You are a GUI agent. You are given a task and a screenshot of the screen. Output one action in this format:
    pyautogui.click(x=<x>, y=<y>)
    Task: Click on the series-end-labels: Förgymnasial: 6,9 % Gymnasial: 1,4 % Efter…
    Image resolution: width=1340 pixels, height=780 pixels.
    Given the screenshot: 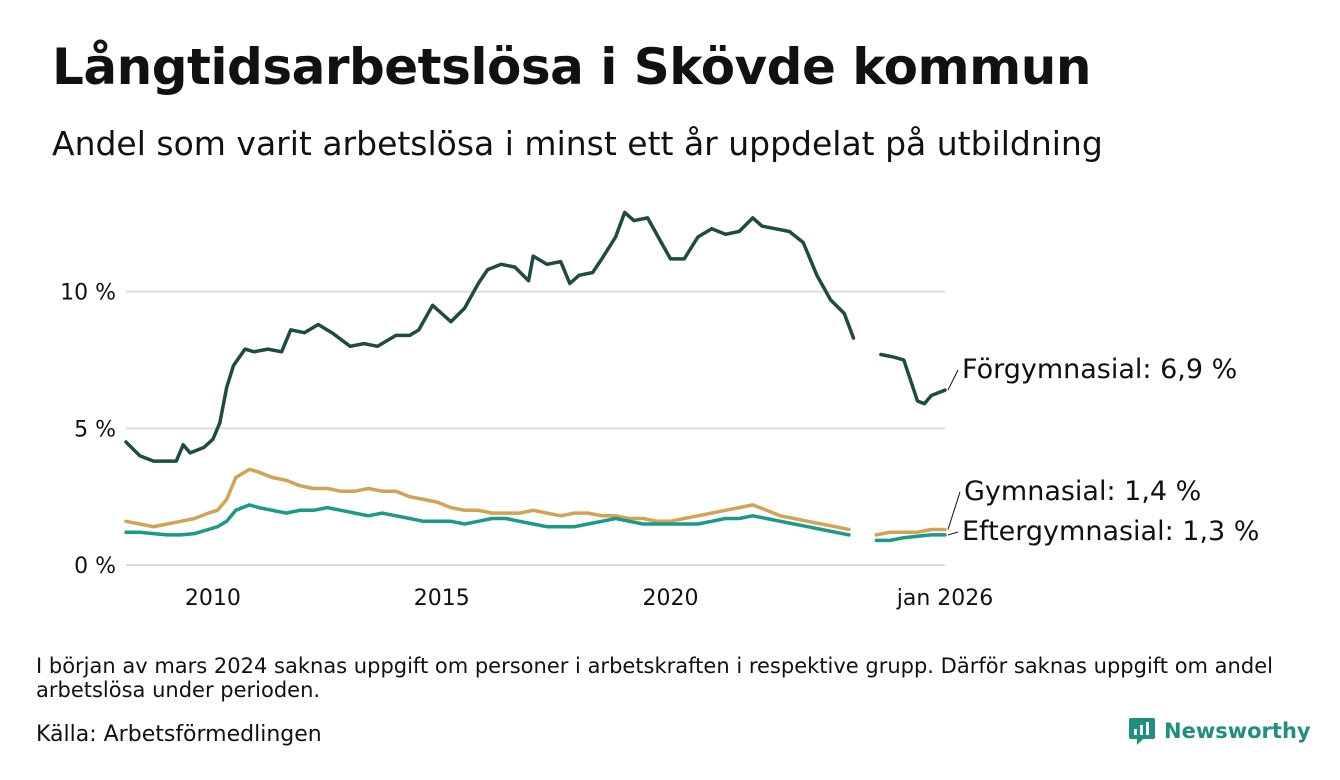 What is the action you would take?
    pyautogui.click(x=1103, y=450)
    